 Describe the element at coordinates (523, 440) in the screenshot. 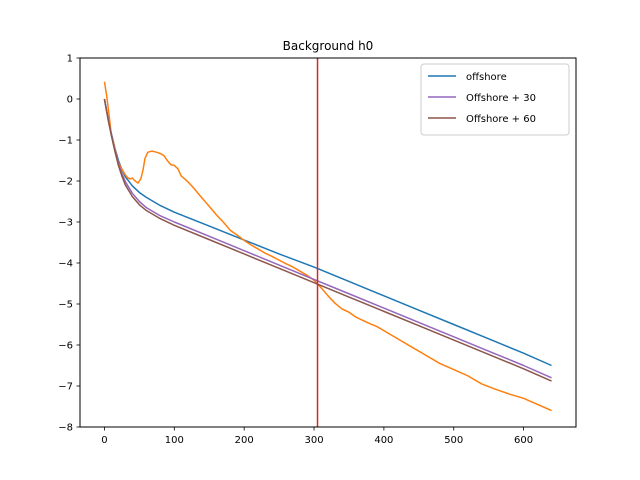

I see `x-tick-label: 600` at that location.